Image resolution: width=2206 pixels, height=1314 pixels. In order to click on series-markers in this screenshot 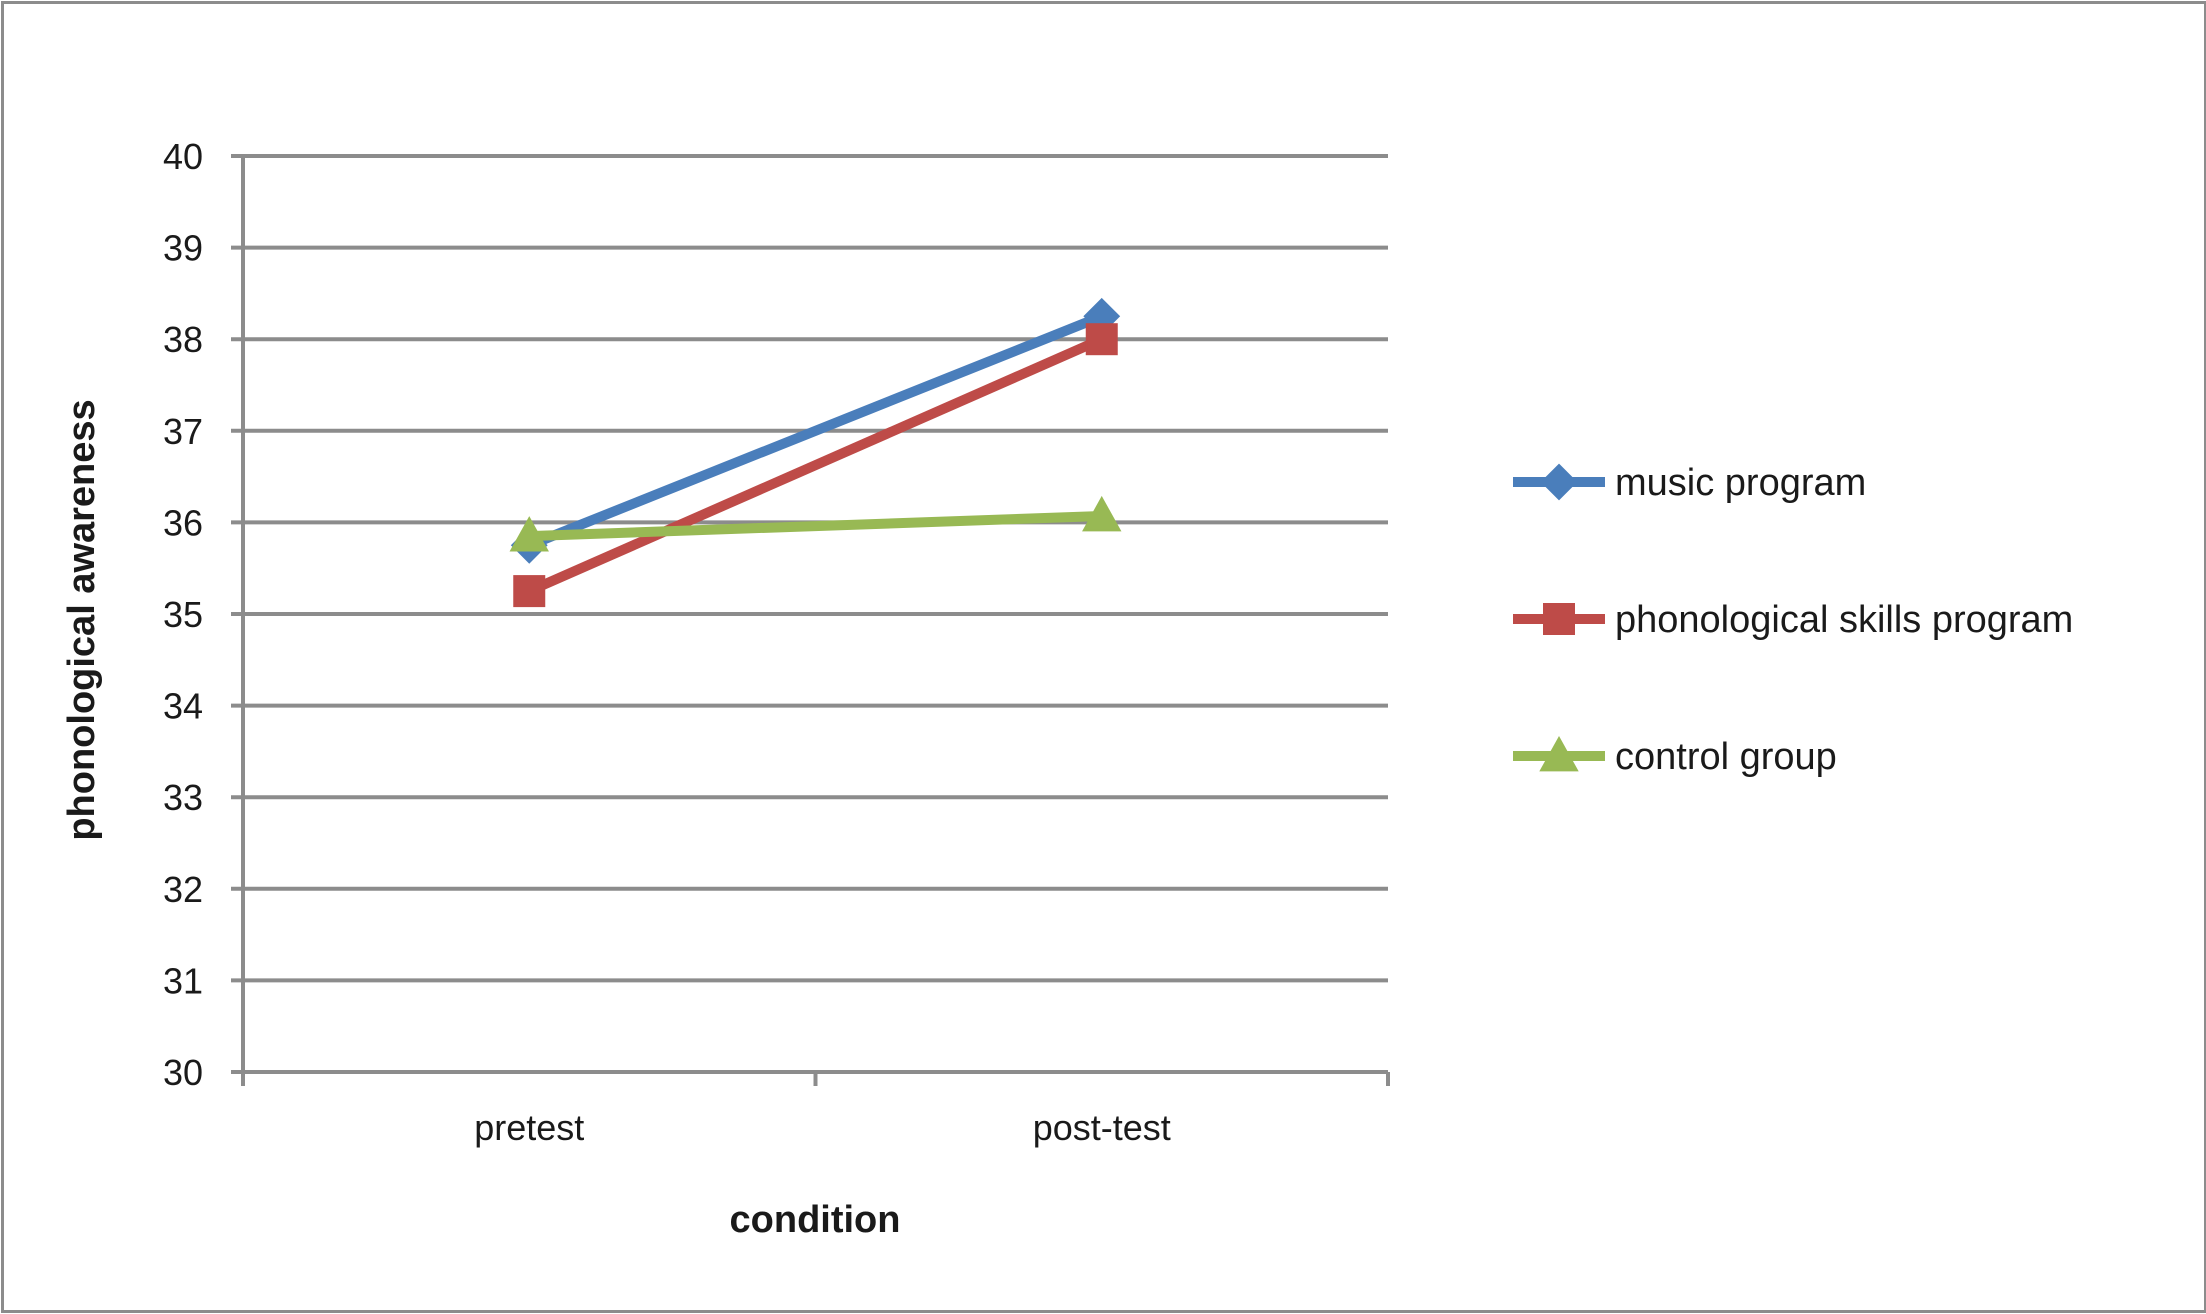, I will do `click(815, 452)`.